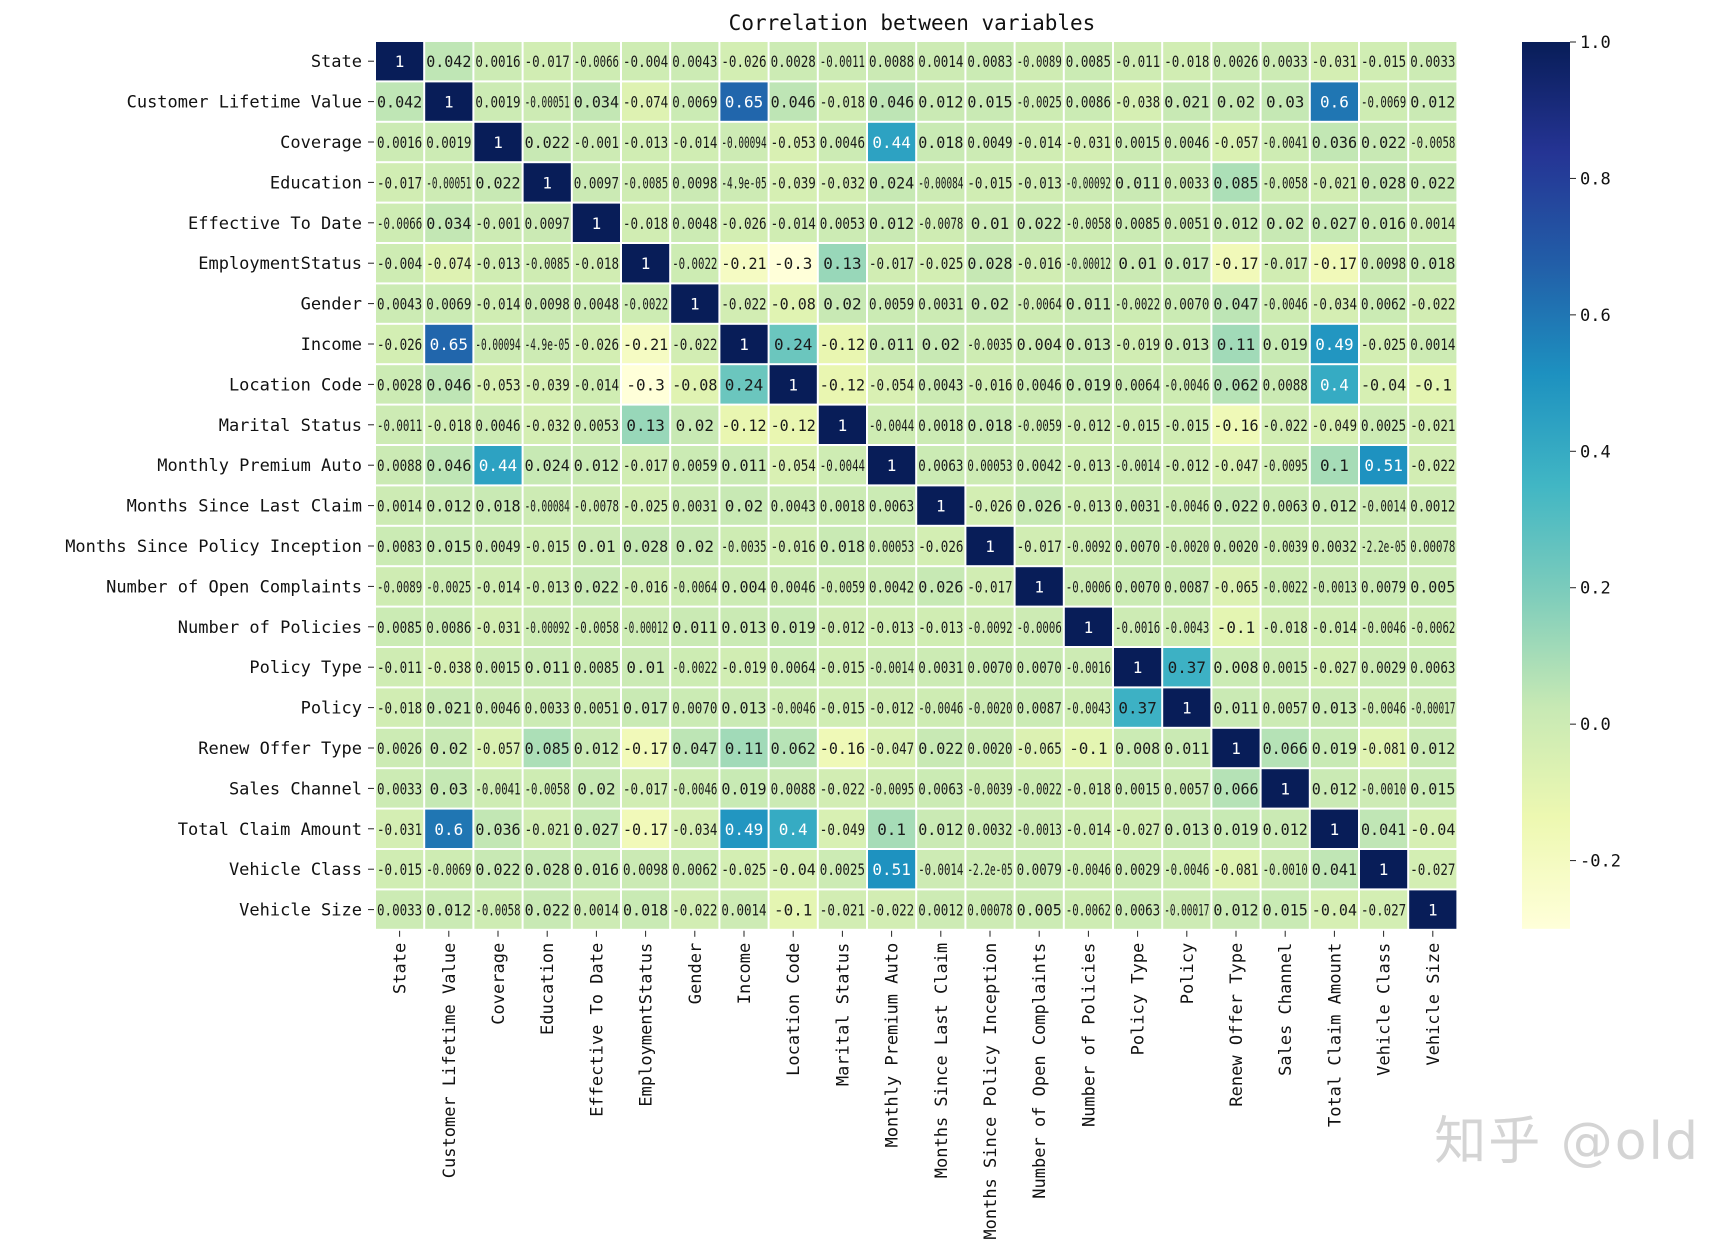  Describe the element at coordinates (1137, 425) in the screenshot. I see `cell-value-label: -0.015` at that location.